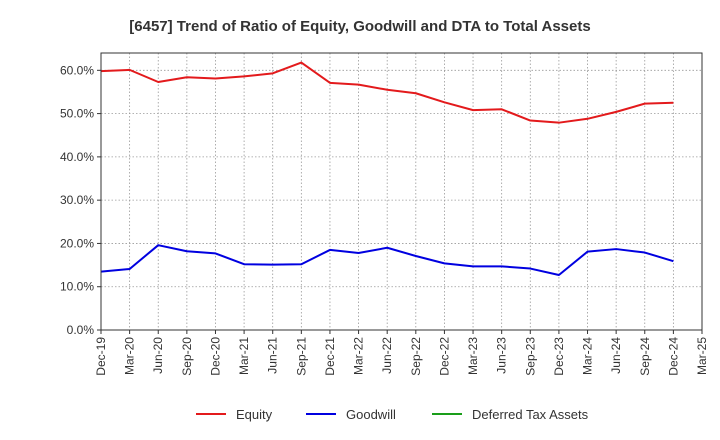  What do you see at coordinates (77, 243) in the screenshot?
I see `y-tick-label: 20.0%` at bounding box center [77, 243].